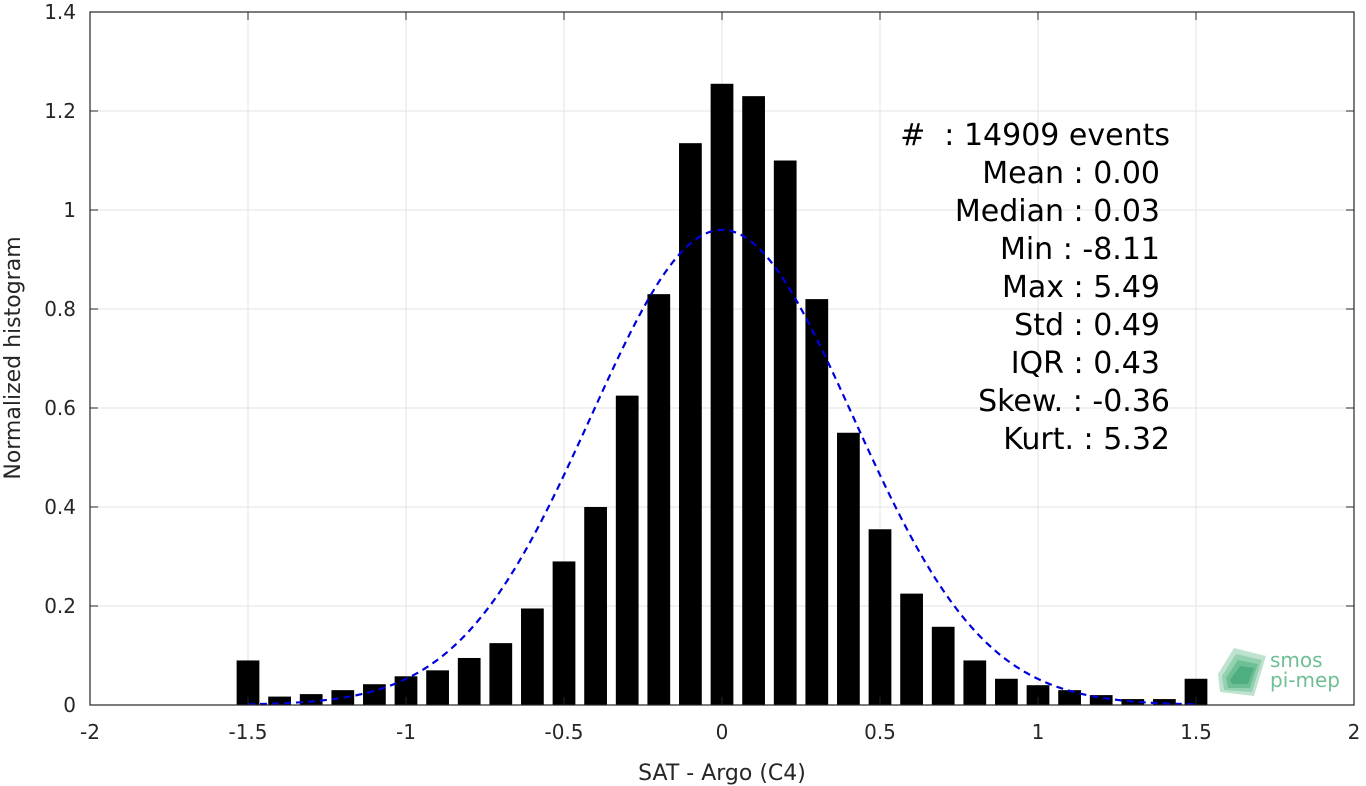 The image size is (1366, 786). Describe the element at coordinates (13, 357) in the screenshot. I see `y-axis-label: Normalized histogram` at that location.